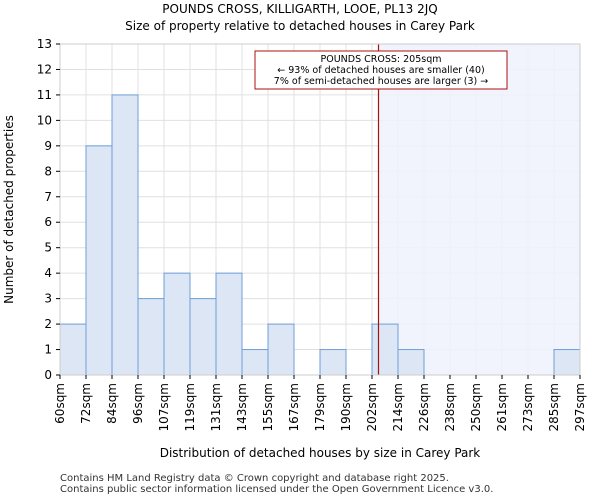 This screenshot has height=500, width=600. Describe the element at coordinates (242, 407) in the screenshot. I see `x-tick-label: 143sqm` at that location.